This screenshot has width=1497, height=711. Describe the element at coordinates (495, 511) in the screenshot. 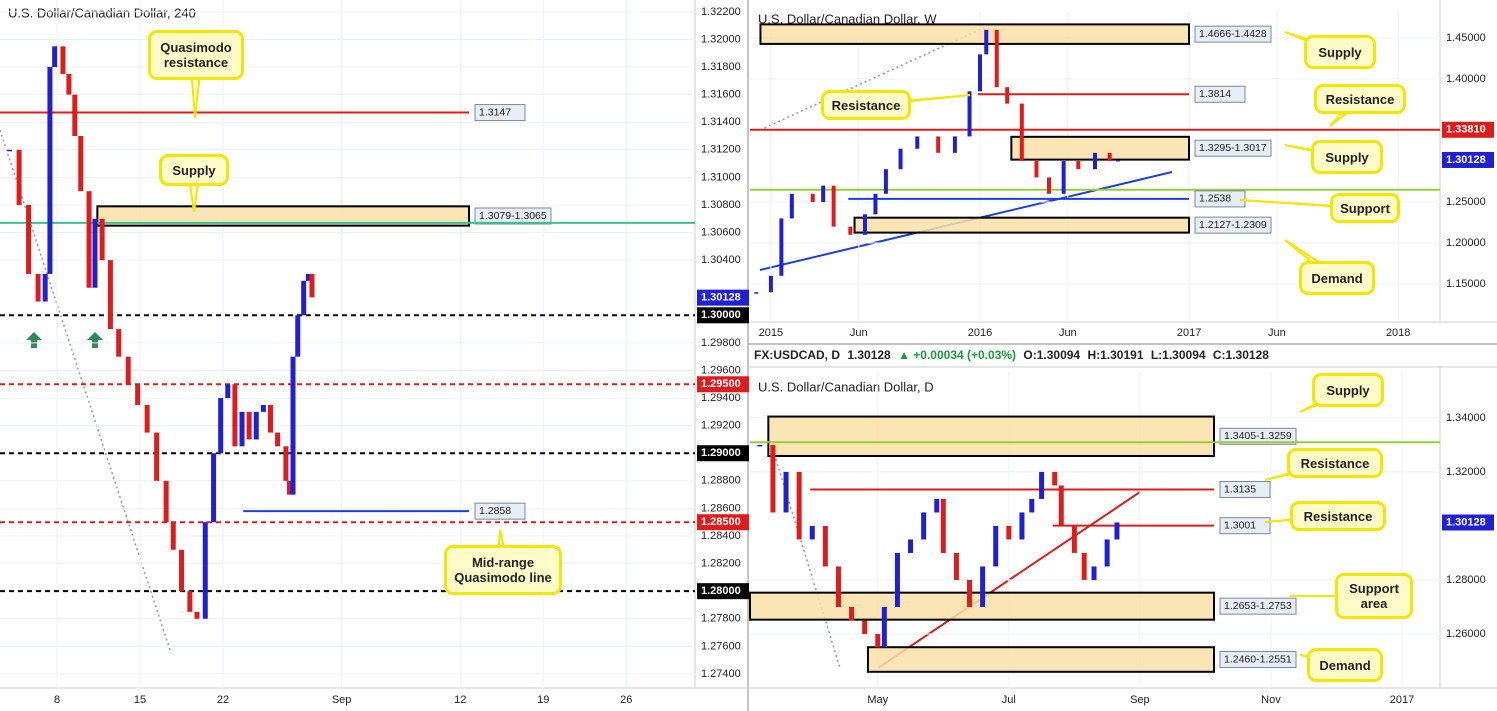

I see `level-label: 1.2858` at that location.